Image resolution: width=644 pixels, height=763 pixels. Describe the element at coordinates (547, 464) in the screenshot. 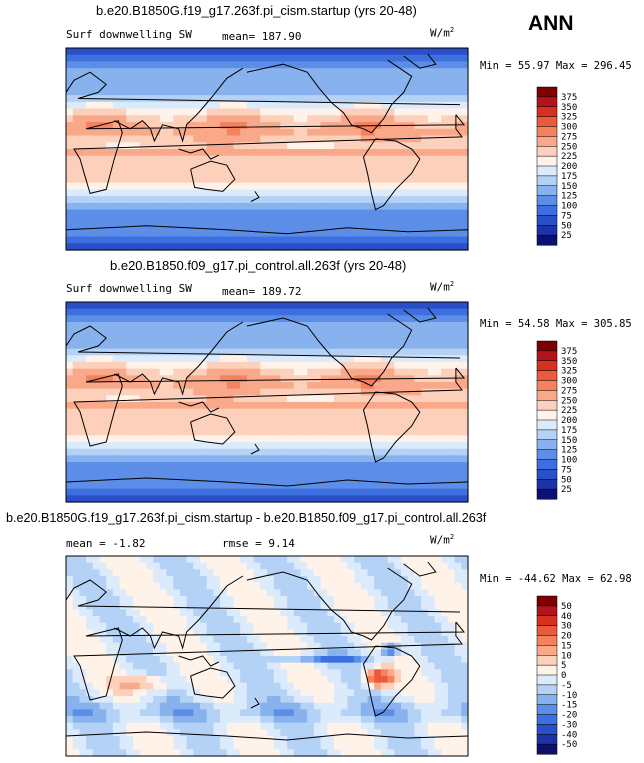

I see `colorbar-swatch` at that location.